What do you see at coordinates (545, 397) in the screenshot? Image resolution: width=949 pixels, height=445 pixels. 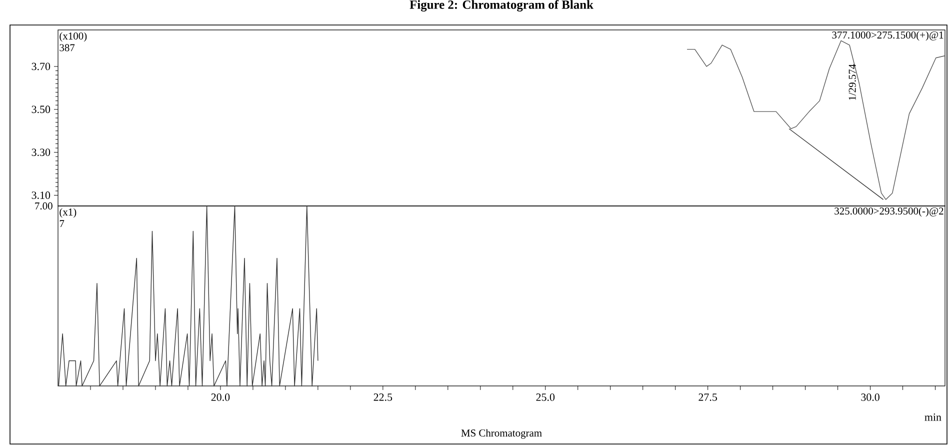 I see `x-tick-label: 25.0` at bounding box center [545, 397].